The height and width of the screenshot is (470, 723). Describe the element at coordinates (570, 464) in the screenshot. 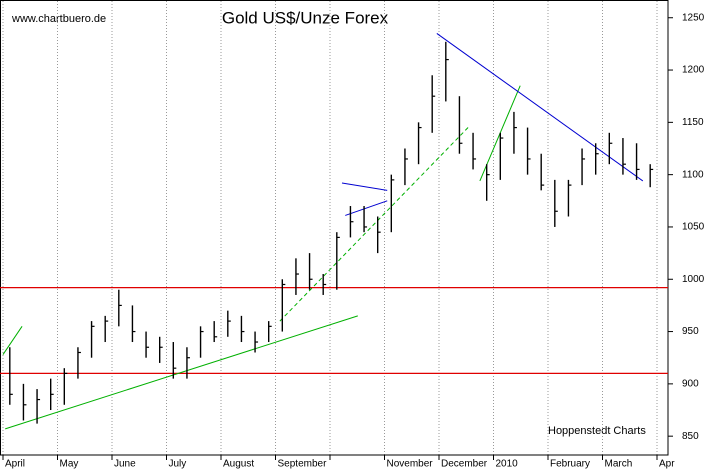

I see `x-tick-label: February` at that location.